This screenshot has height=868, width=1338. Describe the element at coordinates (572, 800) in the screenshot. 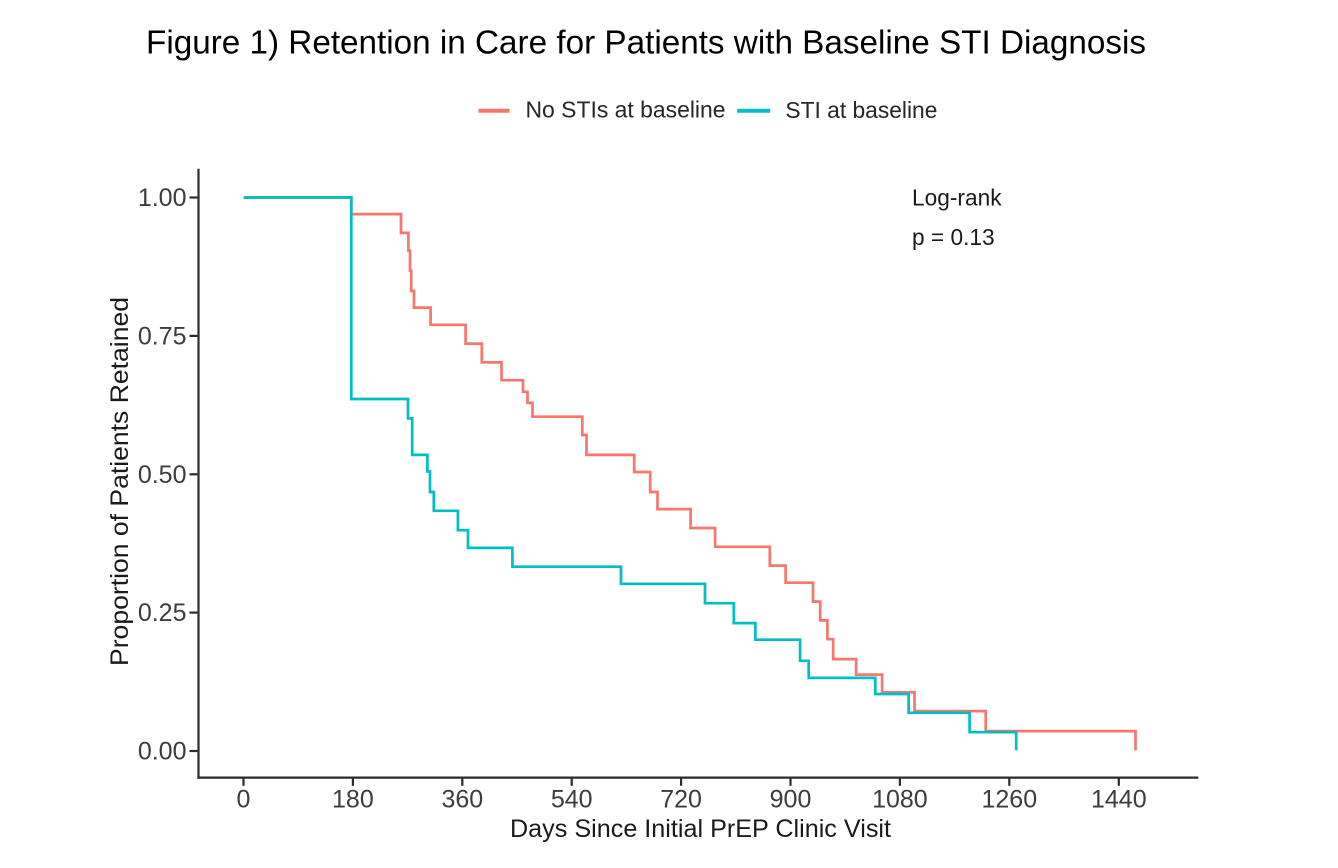

I see `svg-text: 540` at that location.